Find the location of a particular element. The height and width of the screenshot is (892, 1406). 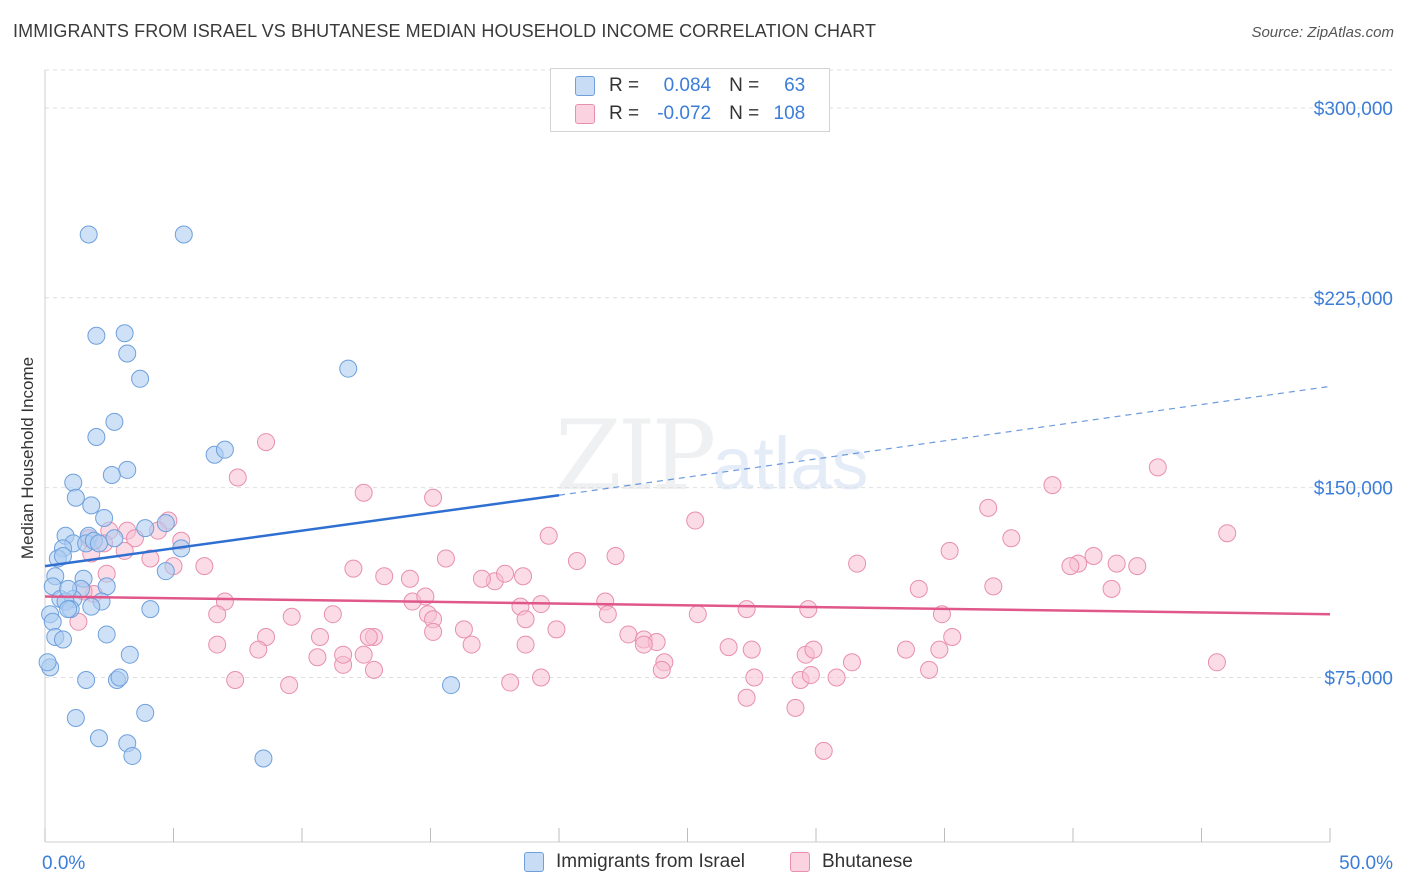

legend-r-value: -0.072 is located at coordinates (684, 113).